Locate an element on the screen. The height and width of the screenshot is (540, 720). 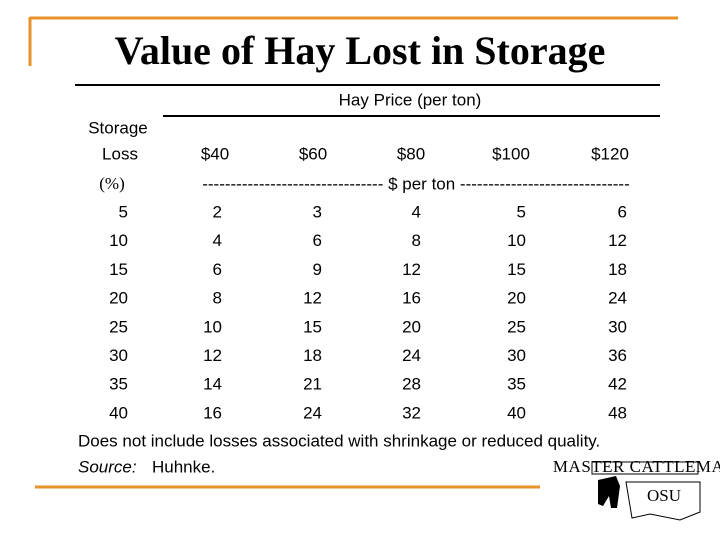
row-unit: (%) is located at coordinates (111, 183).